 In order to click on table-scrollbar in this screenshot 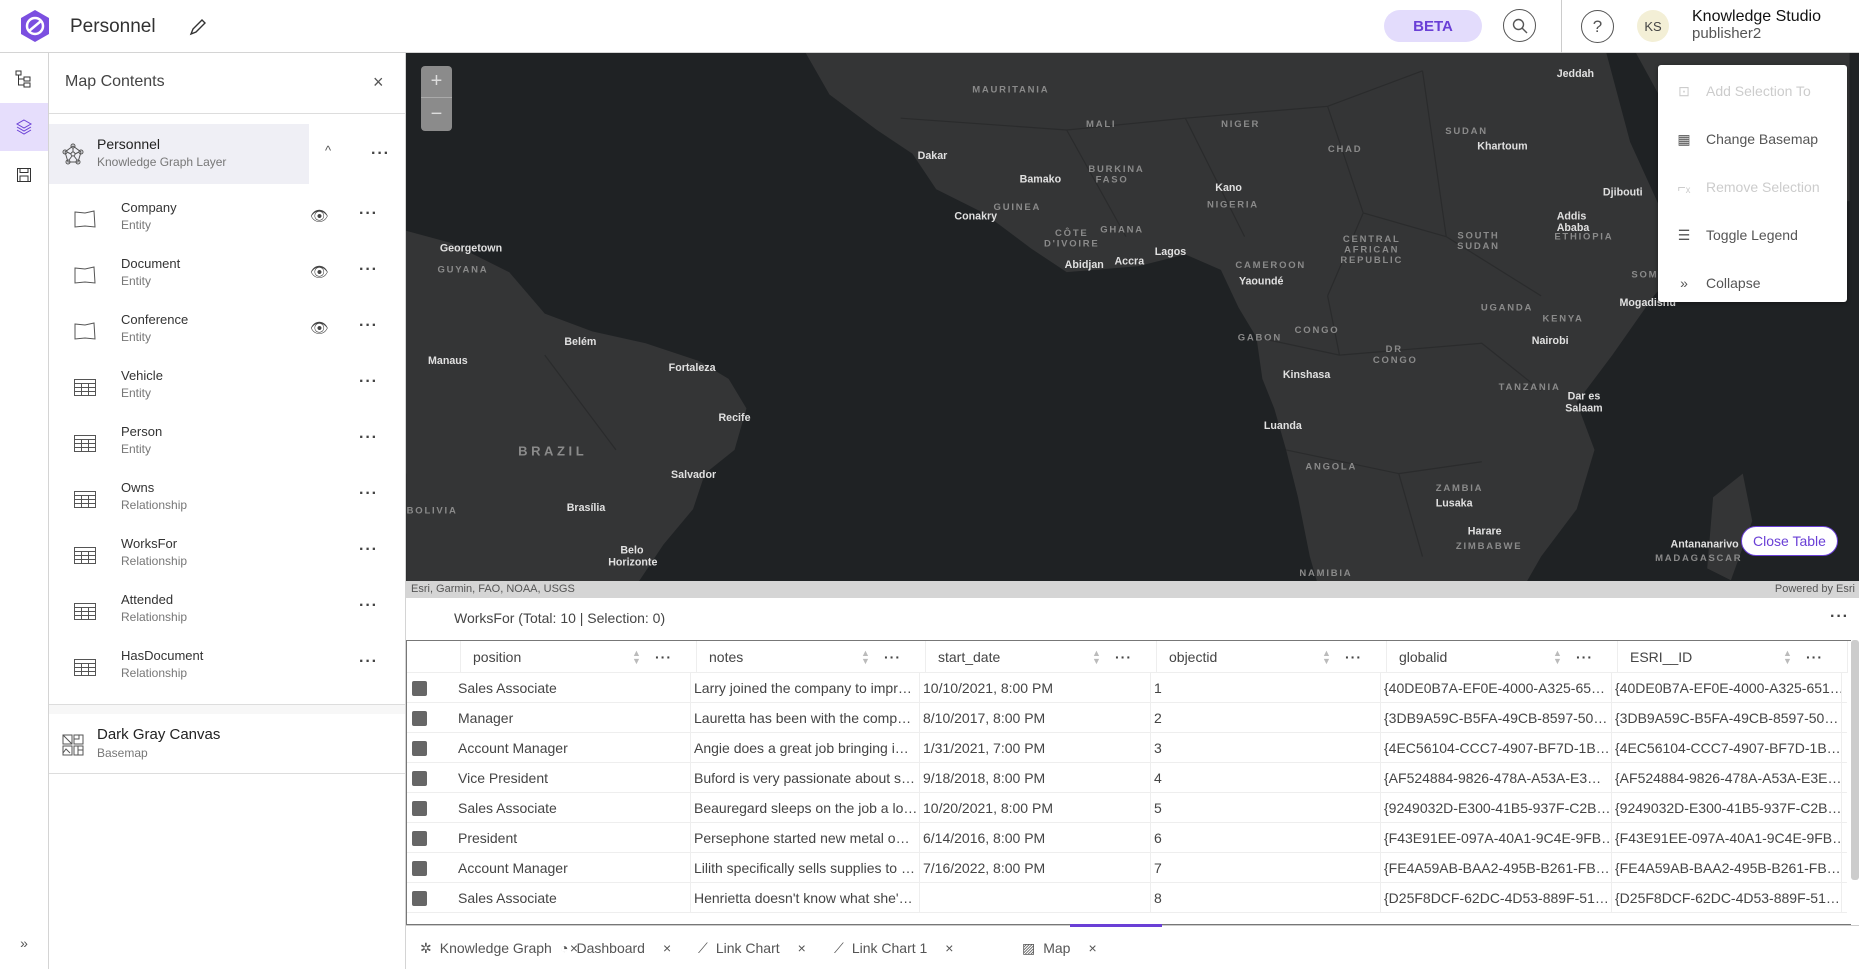, I will do `click(1855, 760)`.